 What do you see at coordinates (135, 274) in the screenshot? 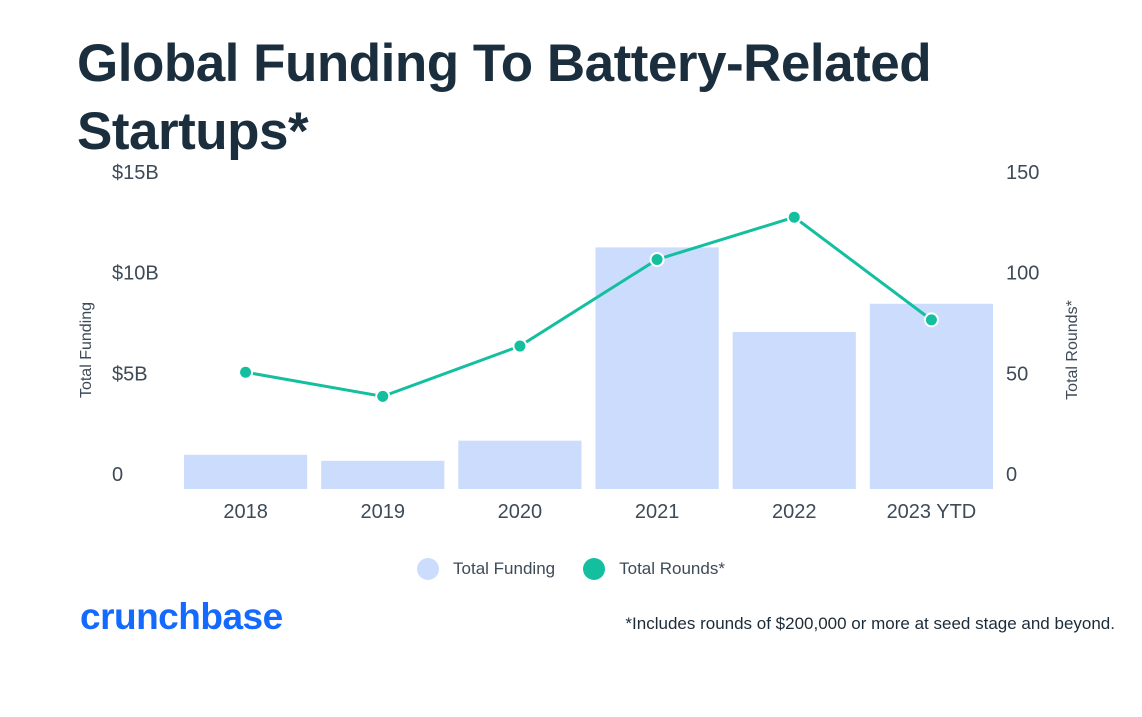
I see `left-tick-label: $10B` at bounding box center [135, 274].